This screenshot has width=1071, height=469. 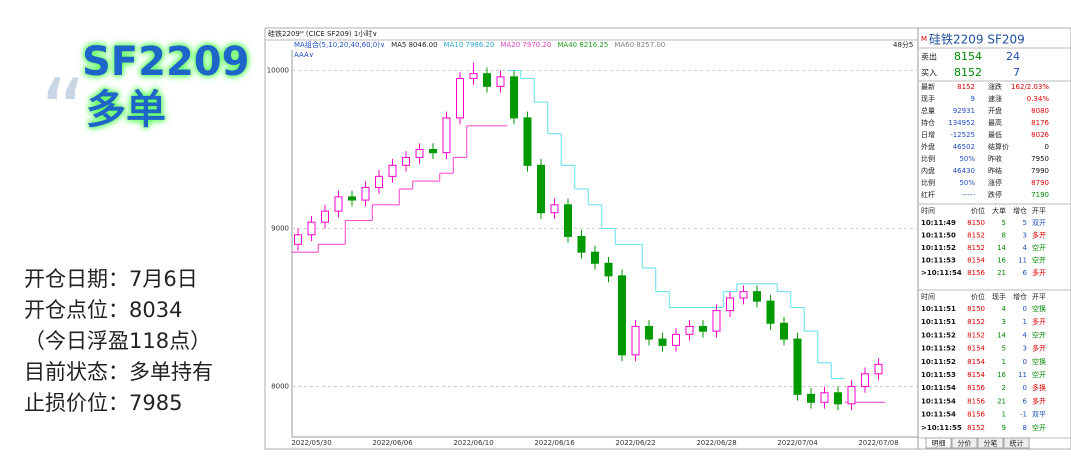 I want to click on stat-value: -12525, so click(x=962, y=135).